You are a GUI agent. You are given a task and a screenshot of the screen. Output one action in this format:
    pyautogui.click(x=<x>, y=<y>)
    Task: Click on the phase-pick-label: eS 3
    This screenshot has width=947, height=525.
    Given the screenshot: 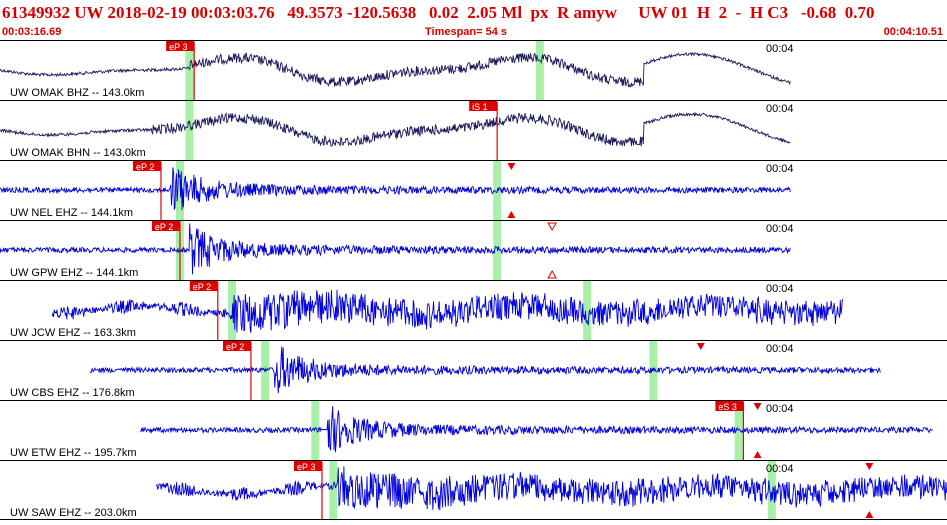 What is the action you would take?
    pyautogui.click(x=727, y=407)
    